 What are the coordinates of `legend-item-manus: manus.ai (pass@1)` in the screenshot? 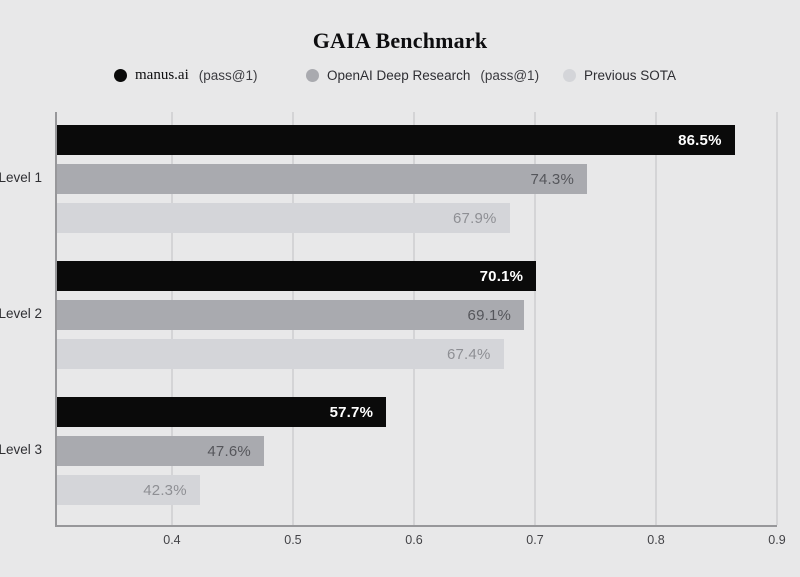 It's located at (185, 75).